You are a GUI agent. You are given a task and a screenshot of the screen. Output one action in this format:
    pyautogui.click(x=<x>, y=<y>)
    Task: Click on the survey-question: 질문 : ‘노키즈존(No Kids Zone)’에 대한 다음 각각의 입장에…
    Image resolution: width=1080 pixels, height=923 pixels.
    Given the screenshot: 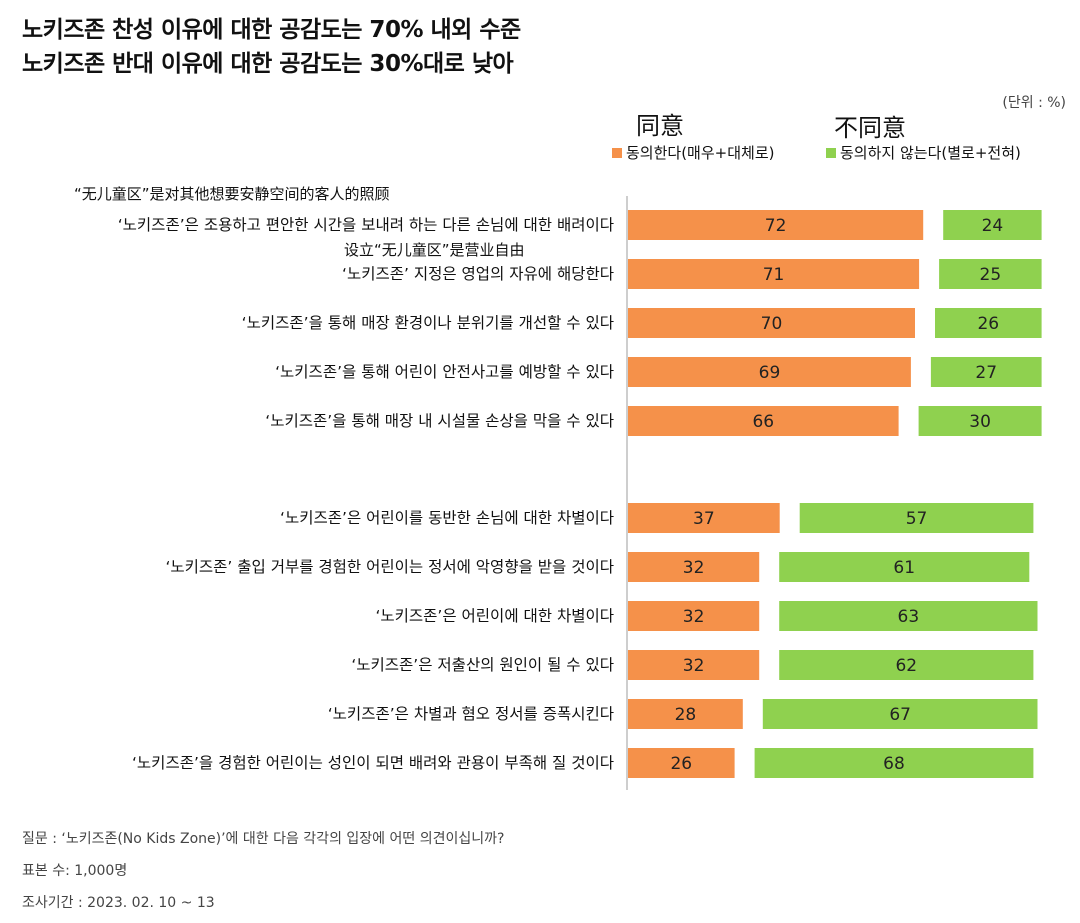 What is the action you would take?
    pyautogui.click(x=263, y=839)
    